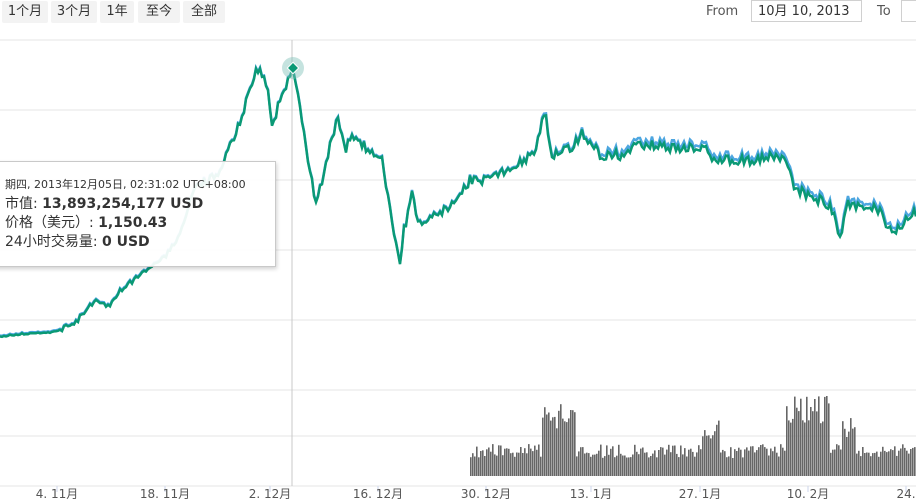  What do you see at coordinates (86, 223) in the screenshot?
I see `tooltip-price: 价格（美元）: 1,150.43` at bounding box center [86, 223].